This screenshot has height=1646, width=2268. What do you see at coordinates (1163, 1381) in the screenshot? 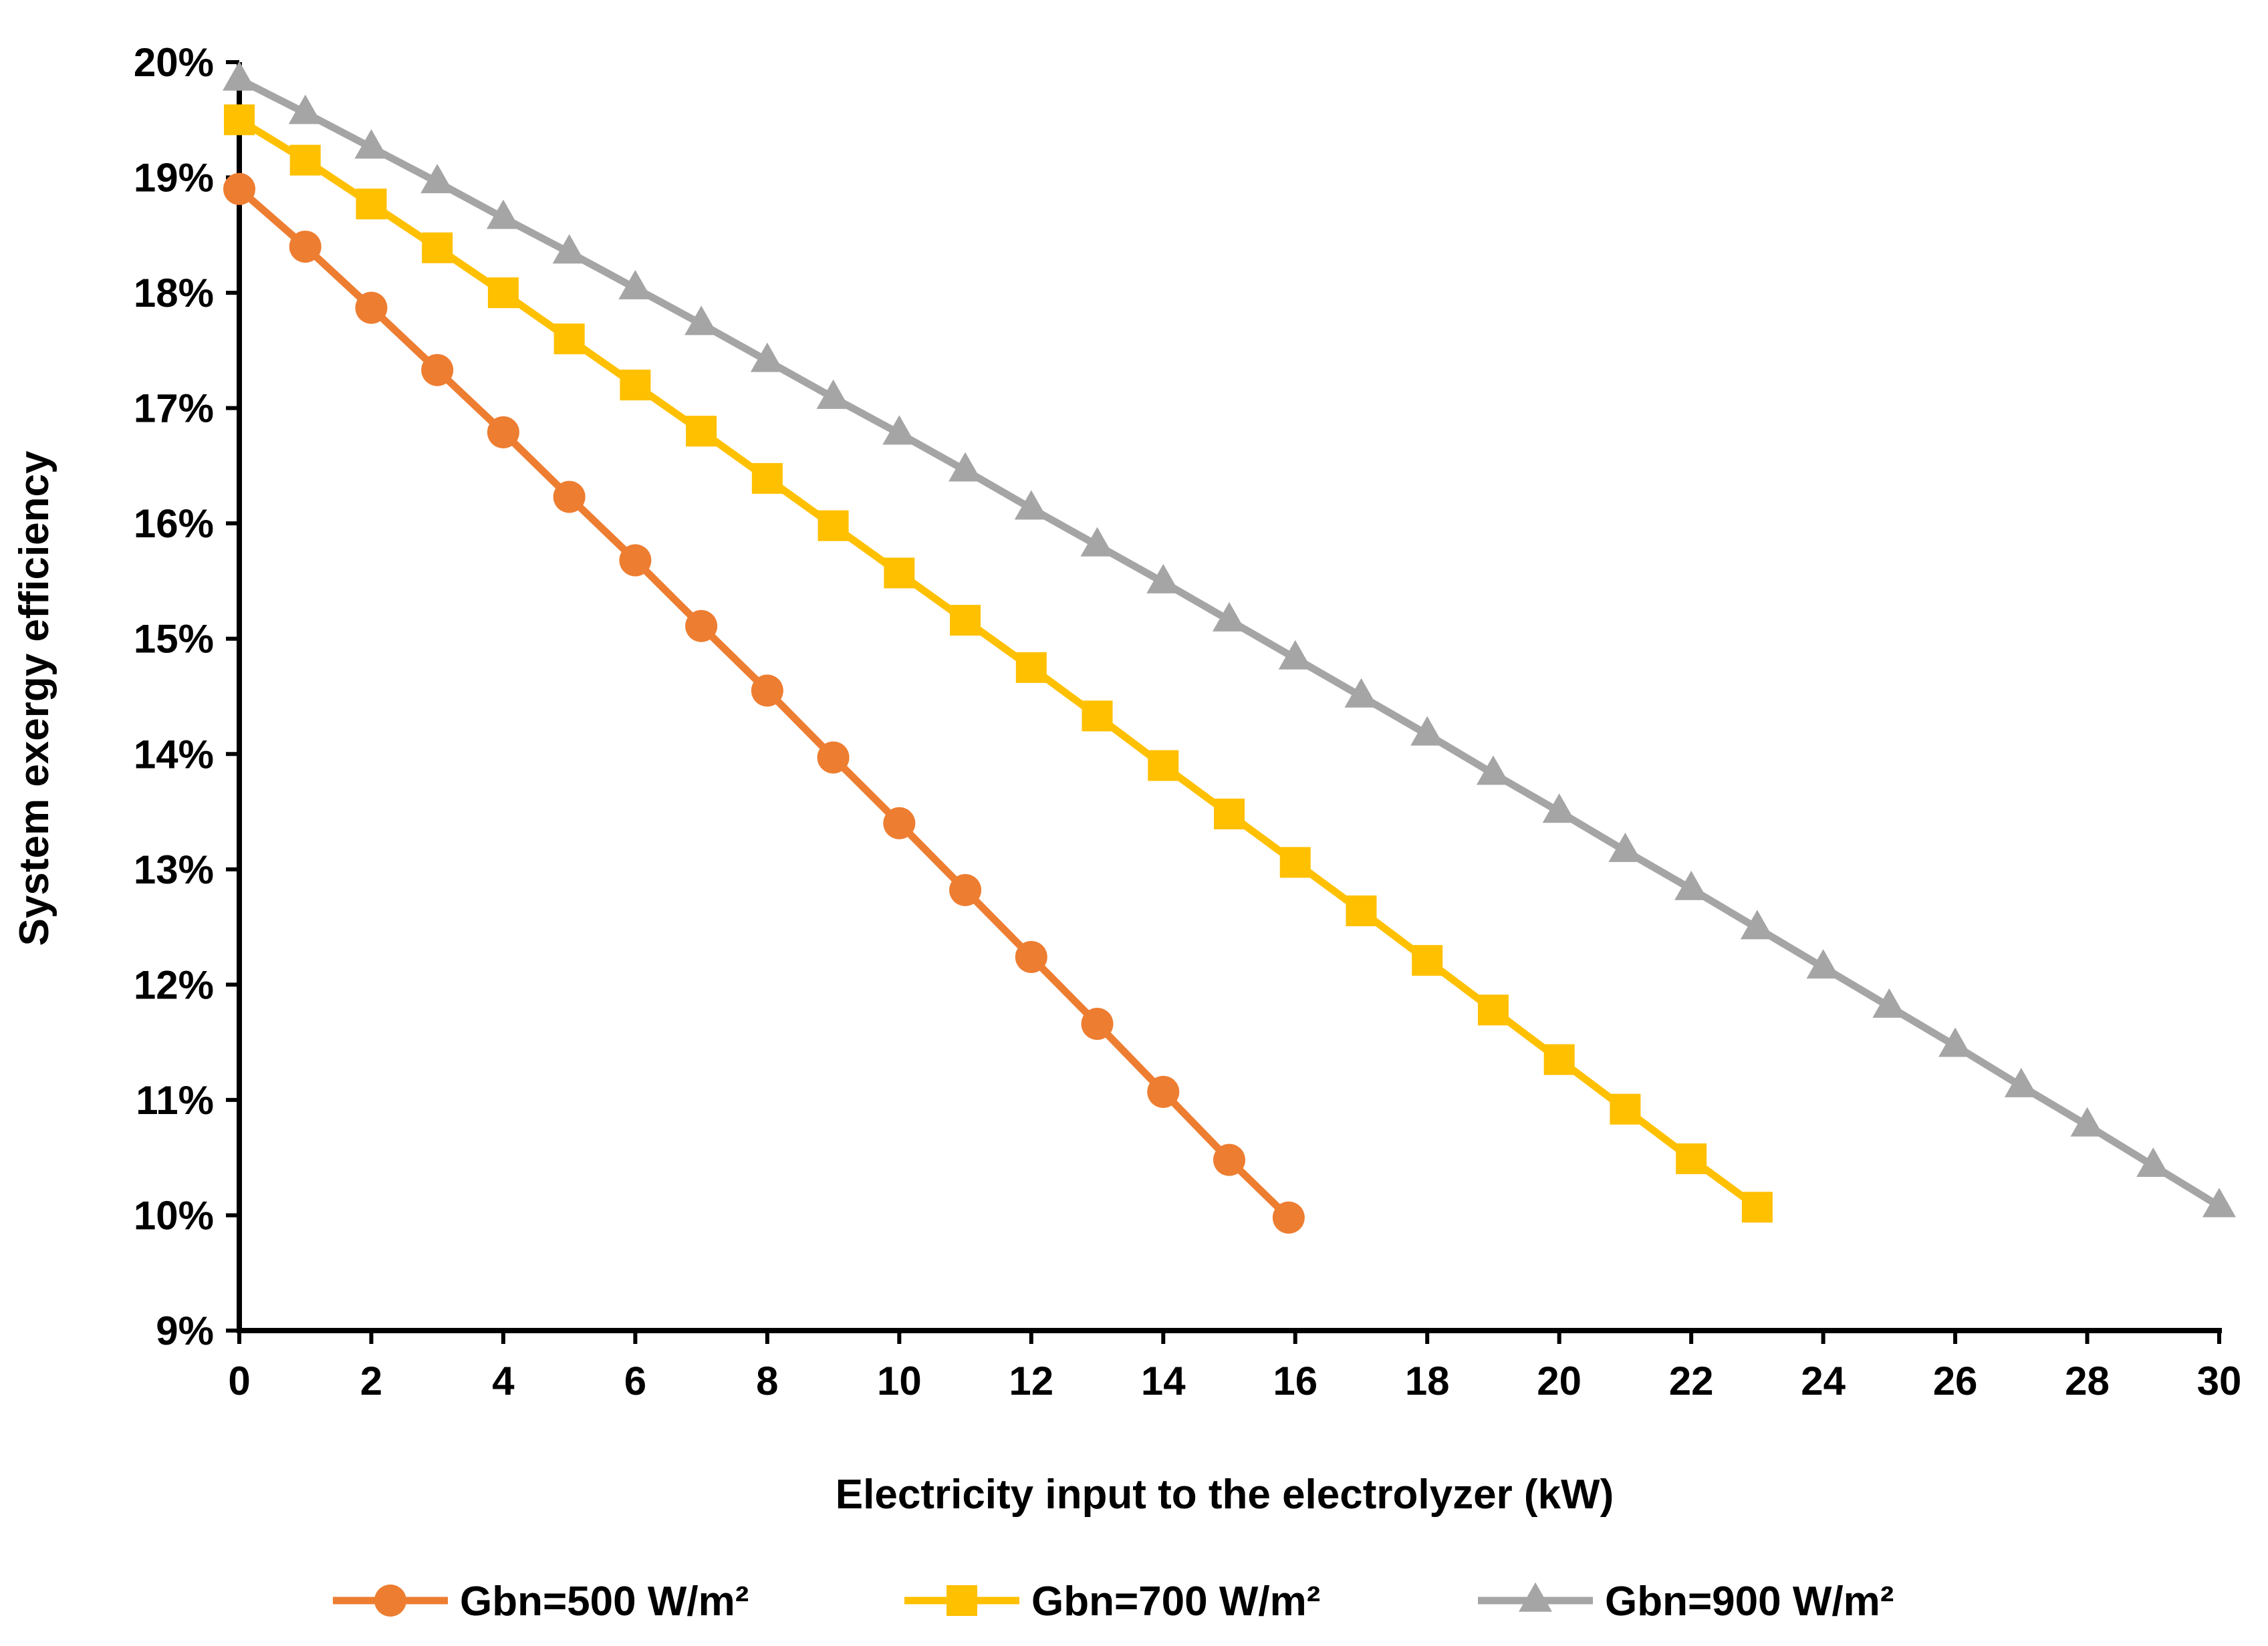
I see `x-tick-label: 14` at bounding box center [1163, 1381].